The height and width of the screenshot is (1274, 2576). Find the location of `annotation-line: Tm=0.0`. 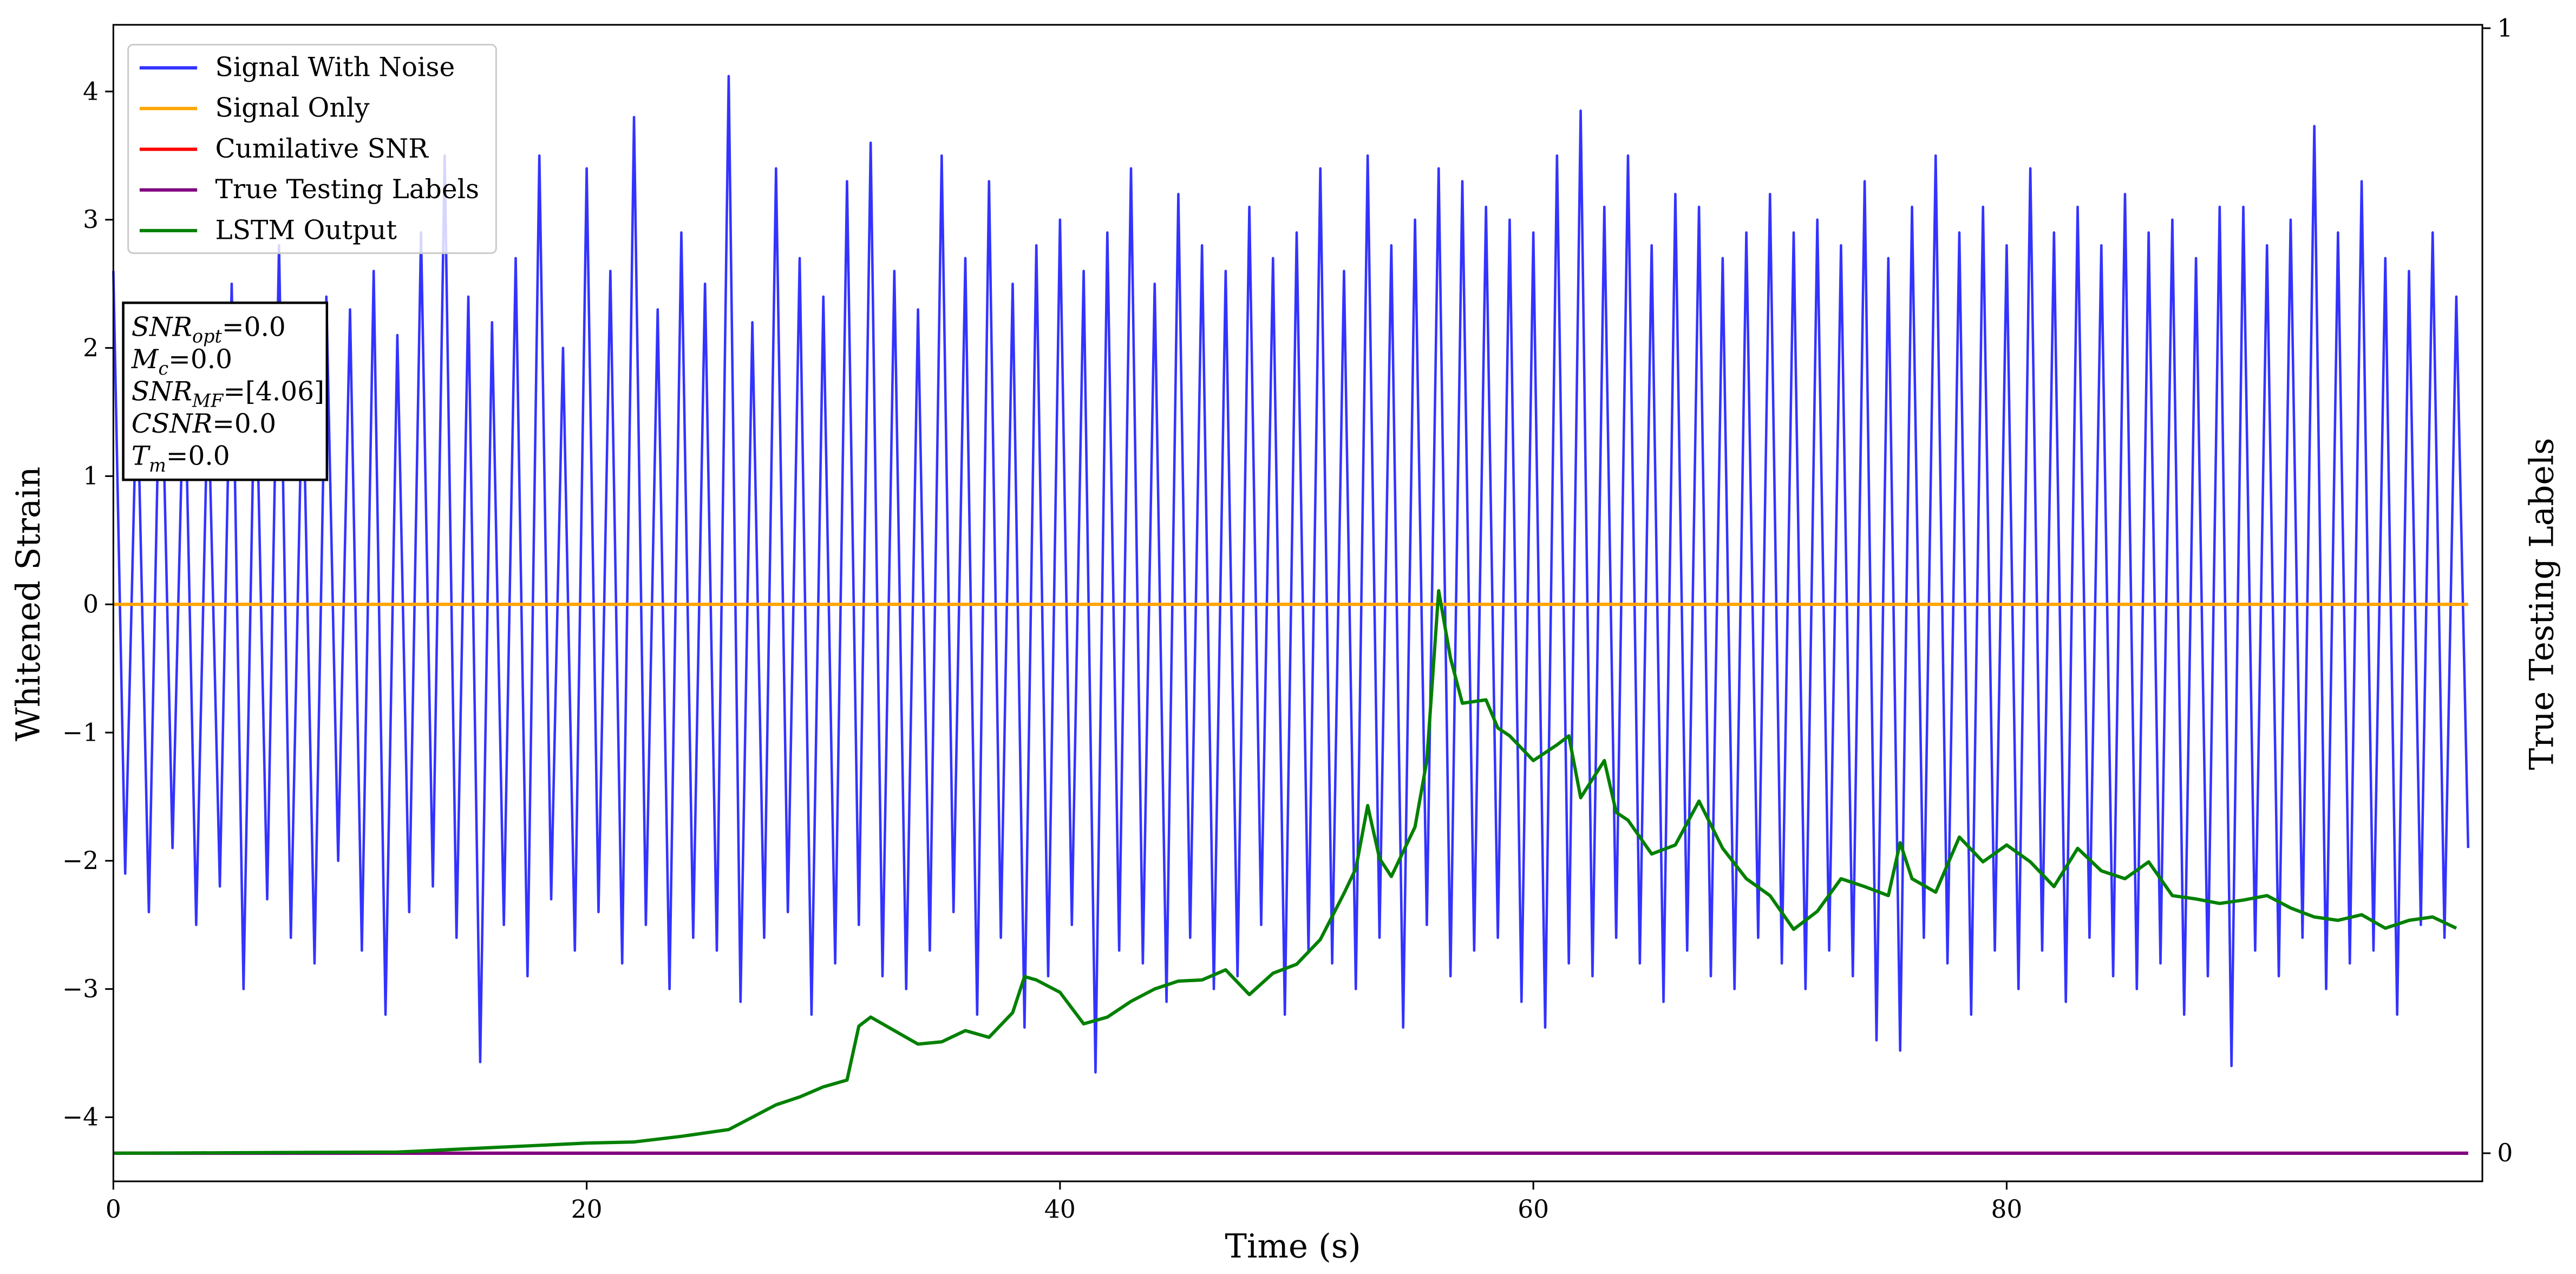

annotation-line: Tm=0.0 is located at coordinates (181, 458).